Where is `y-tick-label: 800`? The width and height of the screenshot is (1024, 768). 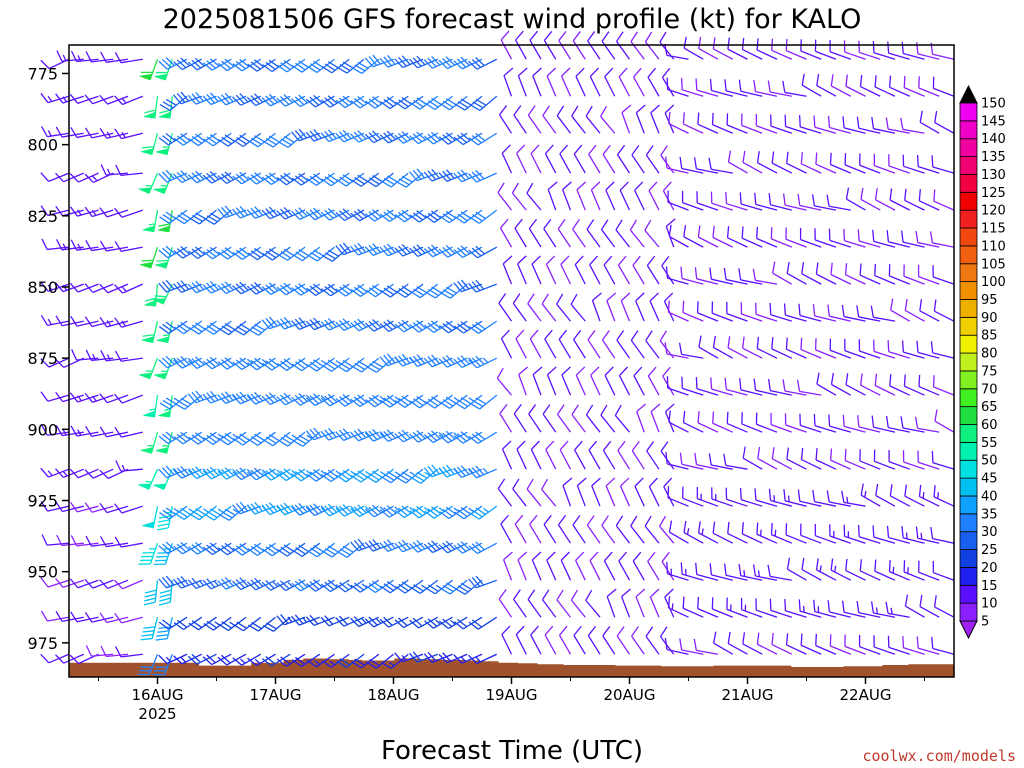 y-tick-label: 800 is located at coordinates (42, 145).